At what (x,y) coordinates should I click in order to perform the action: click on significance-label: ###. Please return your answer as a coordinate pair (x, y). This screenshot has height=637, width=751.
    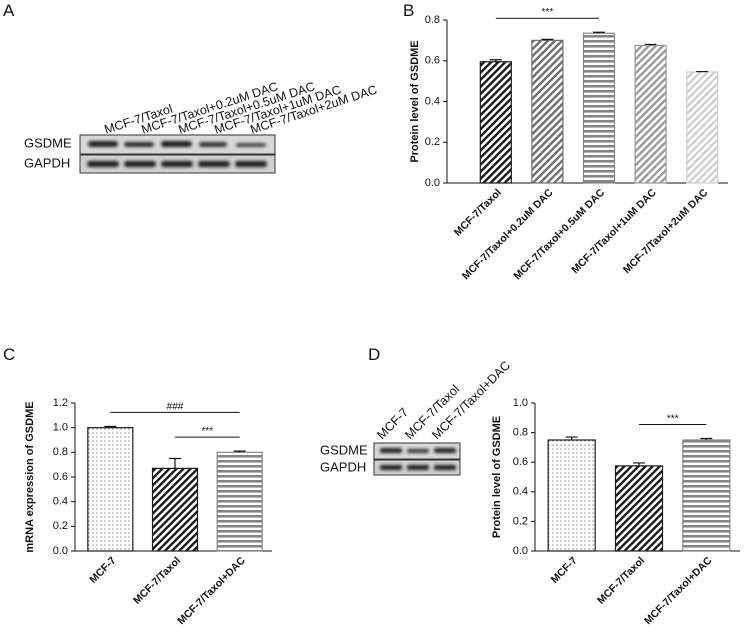
    Looking at the image, I should click on (175, 406).